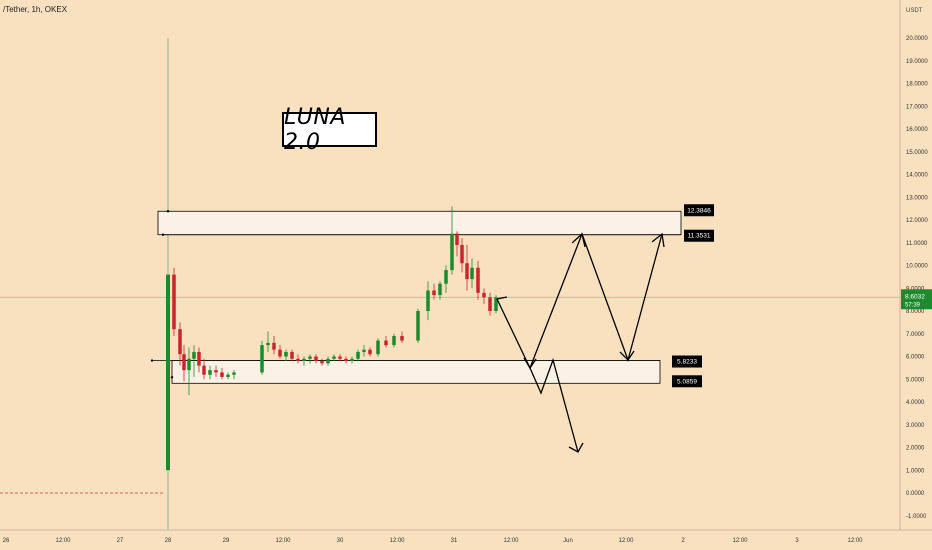 The image size is (932, 550). I want to click on y-tick-label: 17.0000, so click(917, 107).